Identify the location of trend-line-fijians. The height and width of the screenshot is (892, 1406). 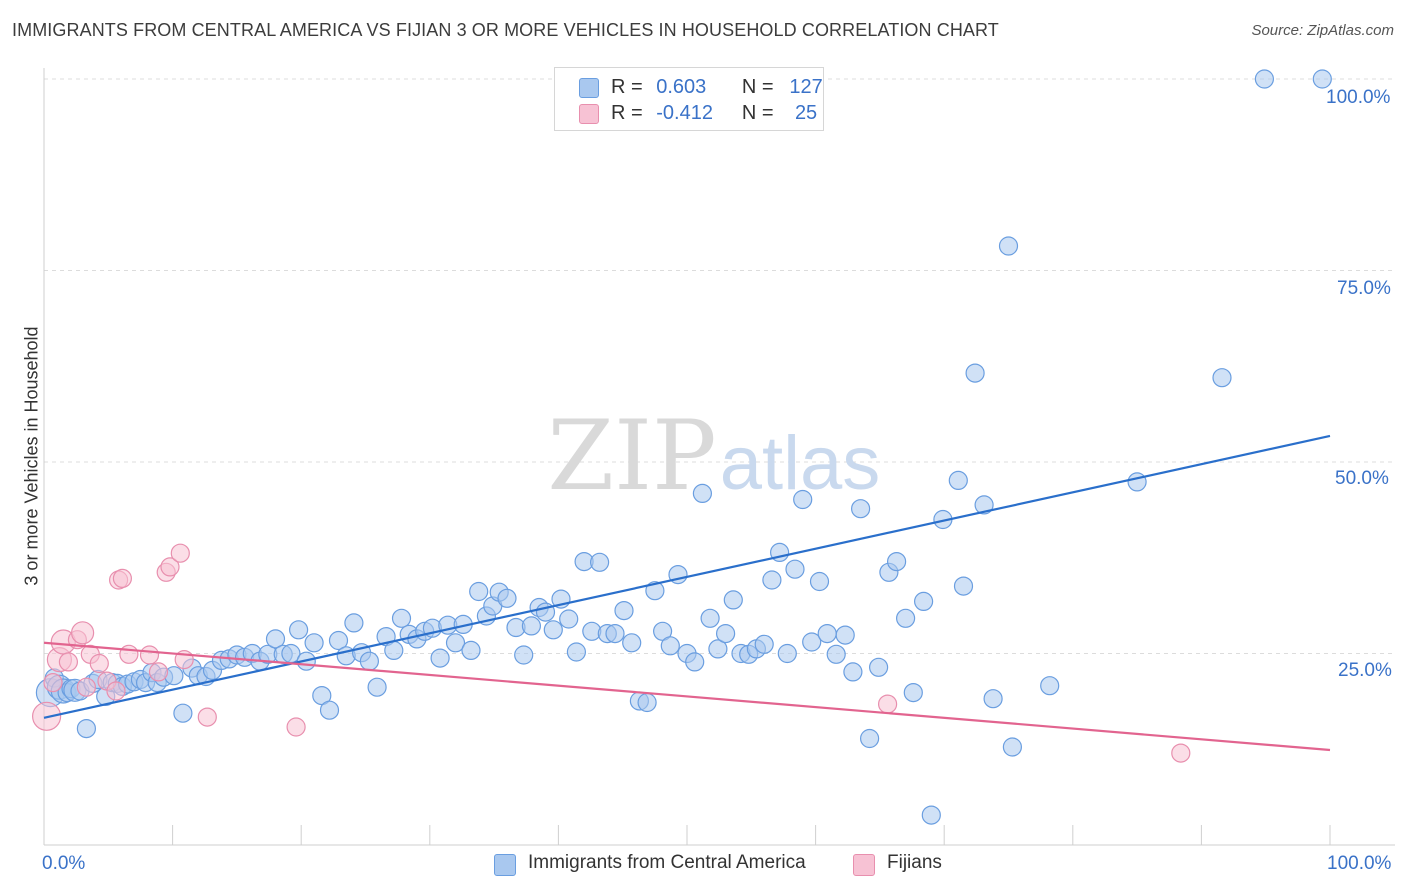
(687, 696).